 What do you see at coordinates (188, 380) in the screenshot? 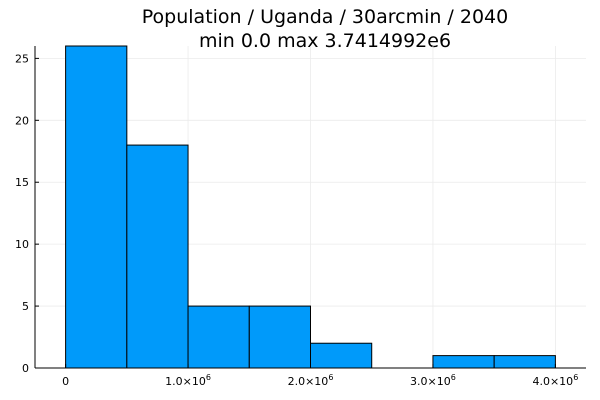
I see `x-tick-label: 1.0×10⁶` at bounding box center [188, 380].